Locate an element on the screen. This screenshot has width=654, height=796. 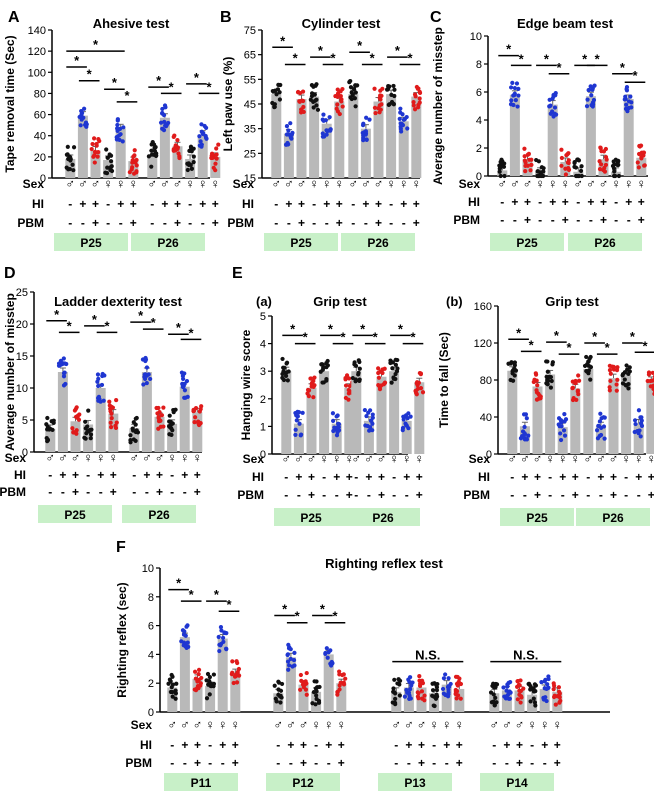
y-tick-label-b: 45 is located at coordinates (250, 105).